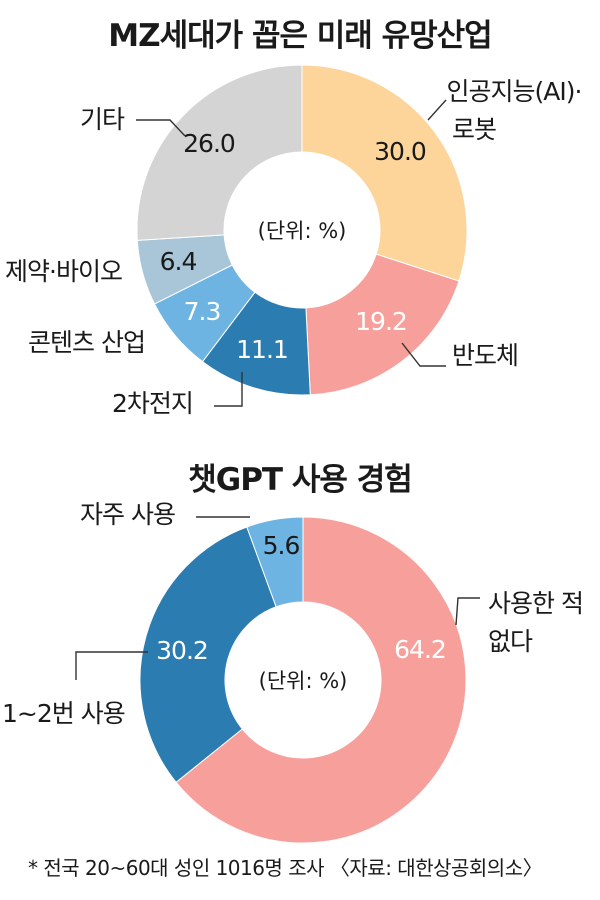 The height and width of the screenshot is (900, 600). What do you see at coordinates (300, 480) in the screenshot?
I see `chart2-title: 챗GPT 사용 경험` at bounding box center [300, 480].